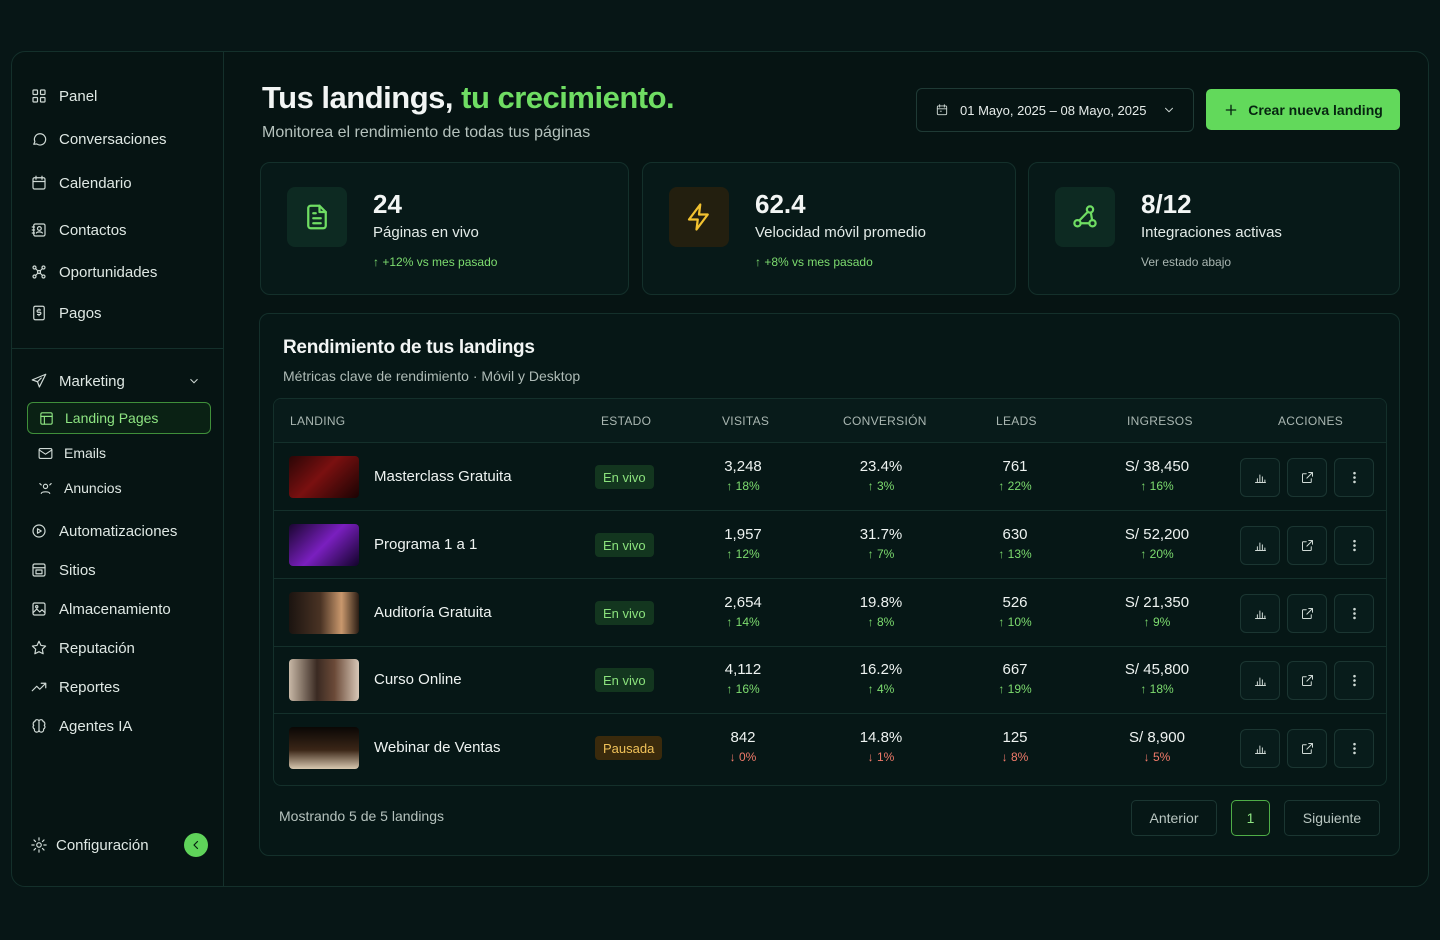  I want to click on sidebar-item-automatizaciones: Automatizaciones, so click(103, 531).